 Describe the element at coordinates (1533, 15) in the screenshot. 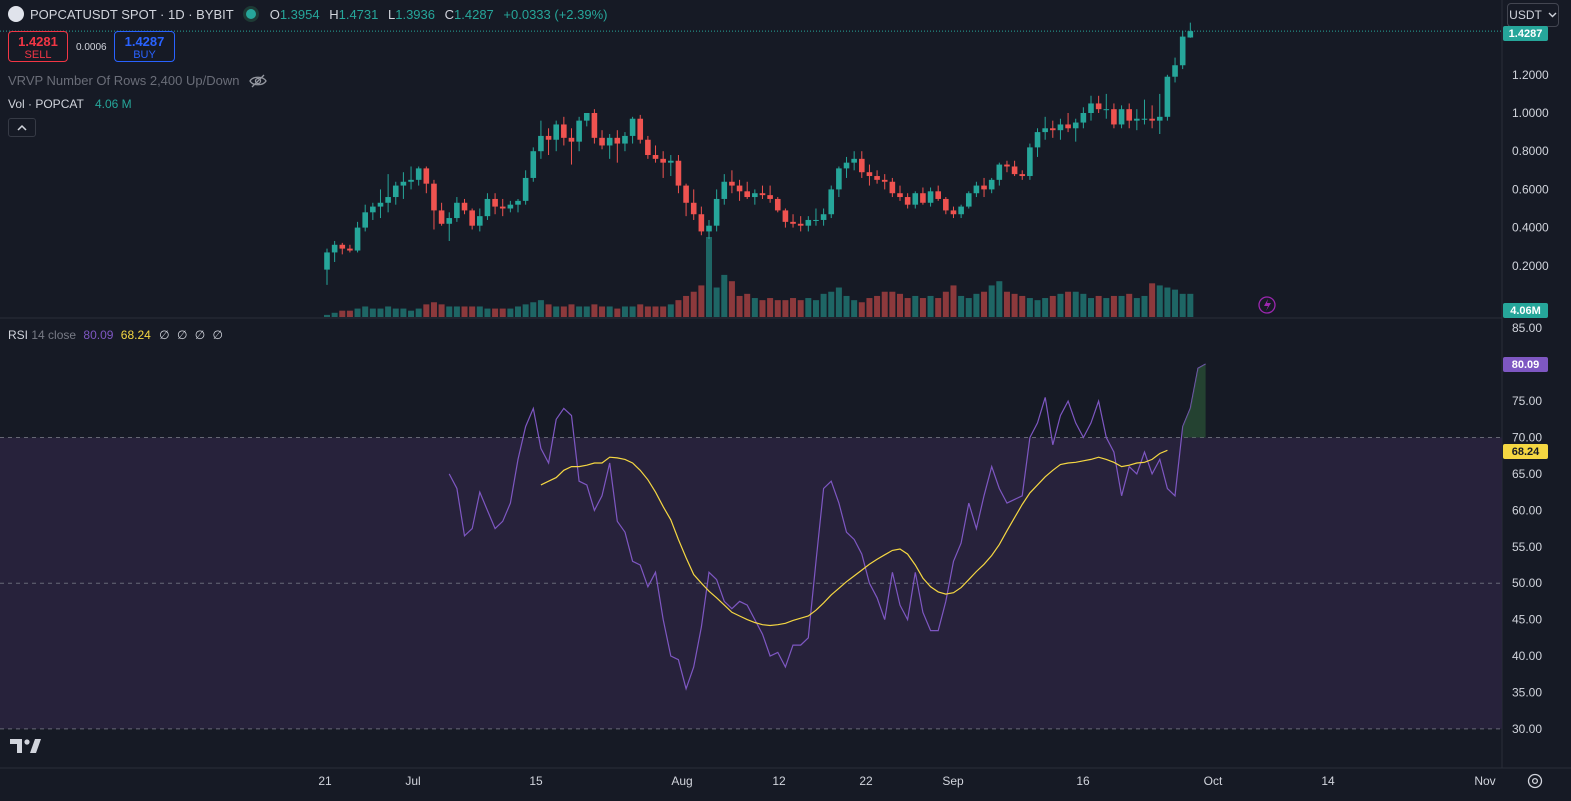

I see `currency-select: USDT` at that location.